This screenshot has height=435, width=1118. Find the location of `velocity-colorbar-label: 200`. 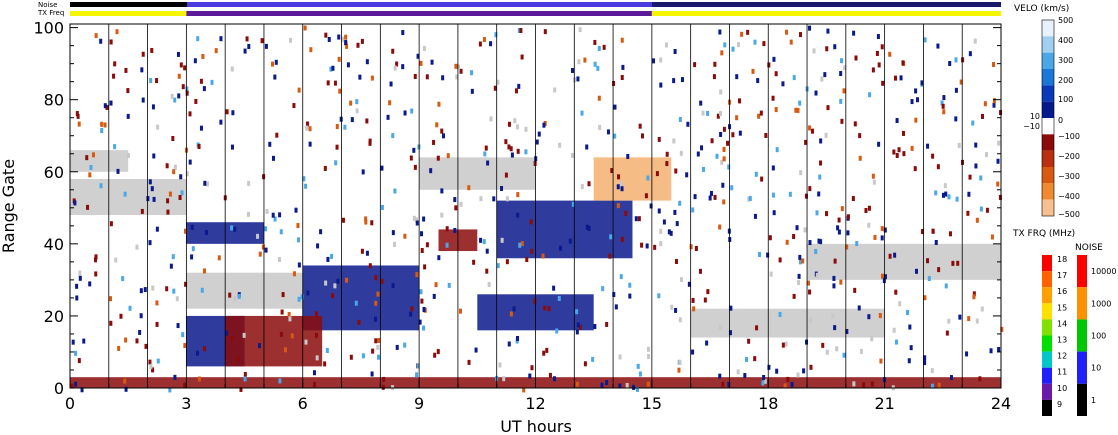

velocity-colorbar-label: 200 is located at coordinates (1065, 80).